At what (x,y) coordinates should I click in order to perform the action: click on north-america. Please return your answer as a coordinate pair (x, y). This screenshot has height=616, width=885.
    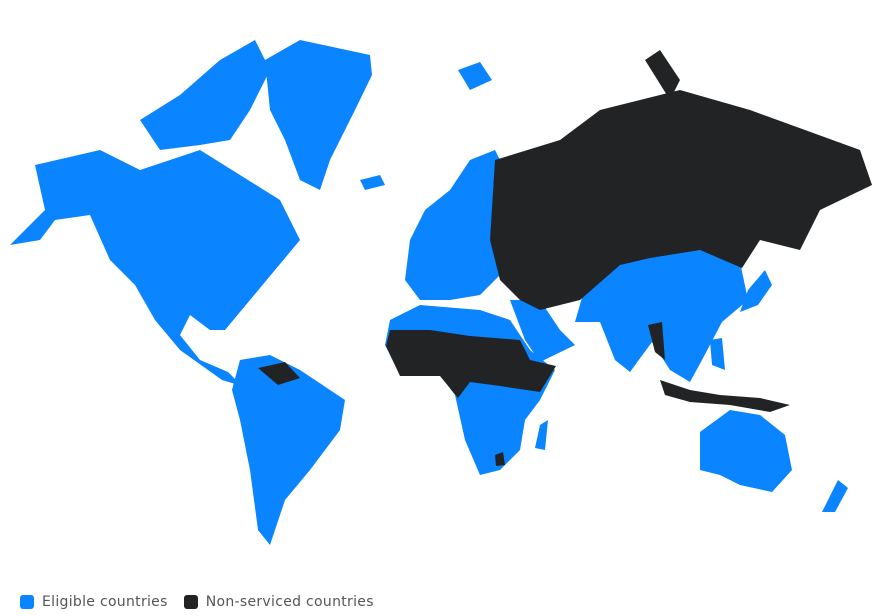
    Looking at the image, I should click on (155, 268).